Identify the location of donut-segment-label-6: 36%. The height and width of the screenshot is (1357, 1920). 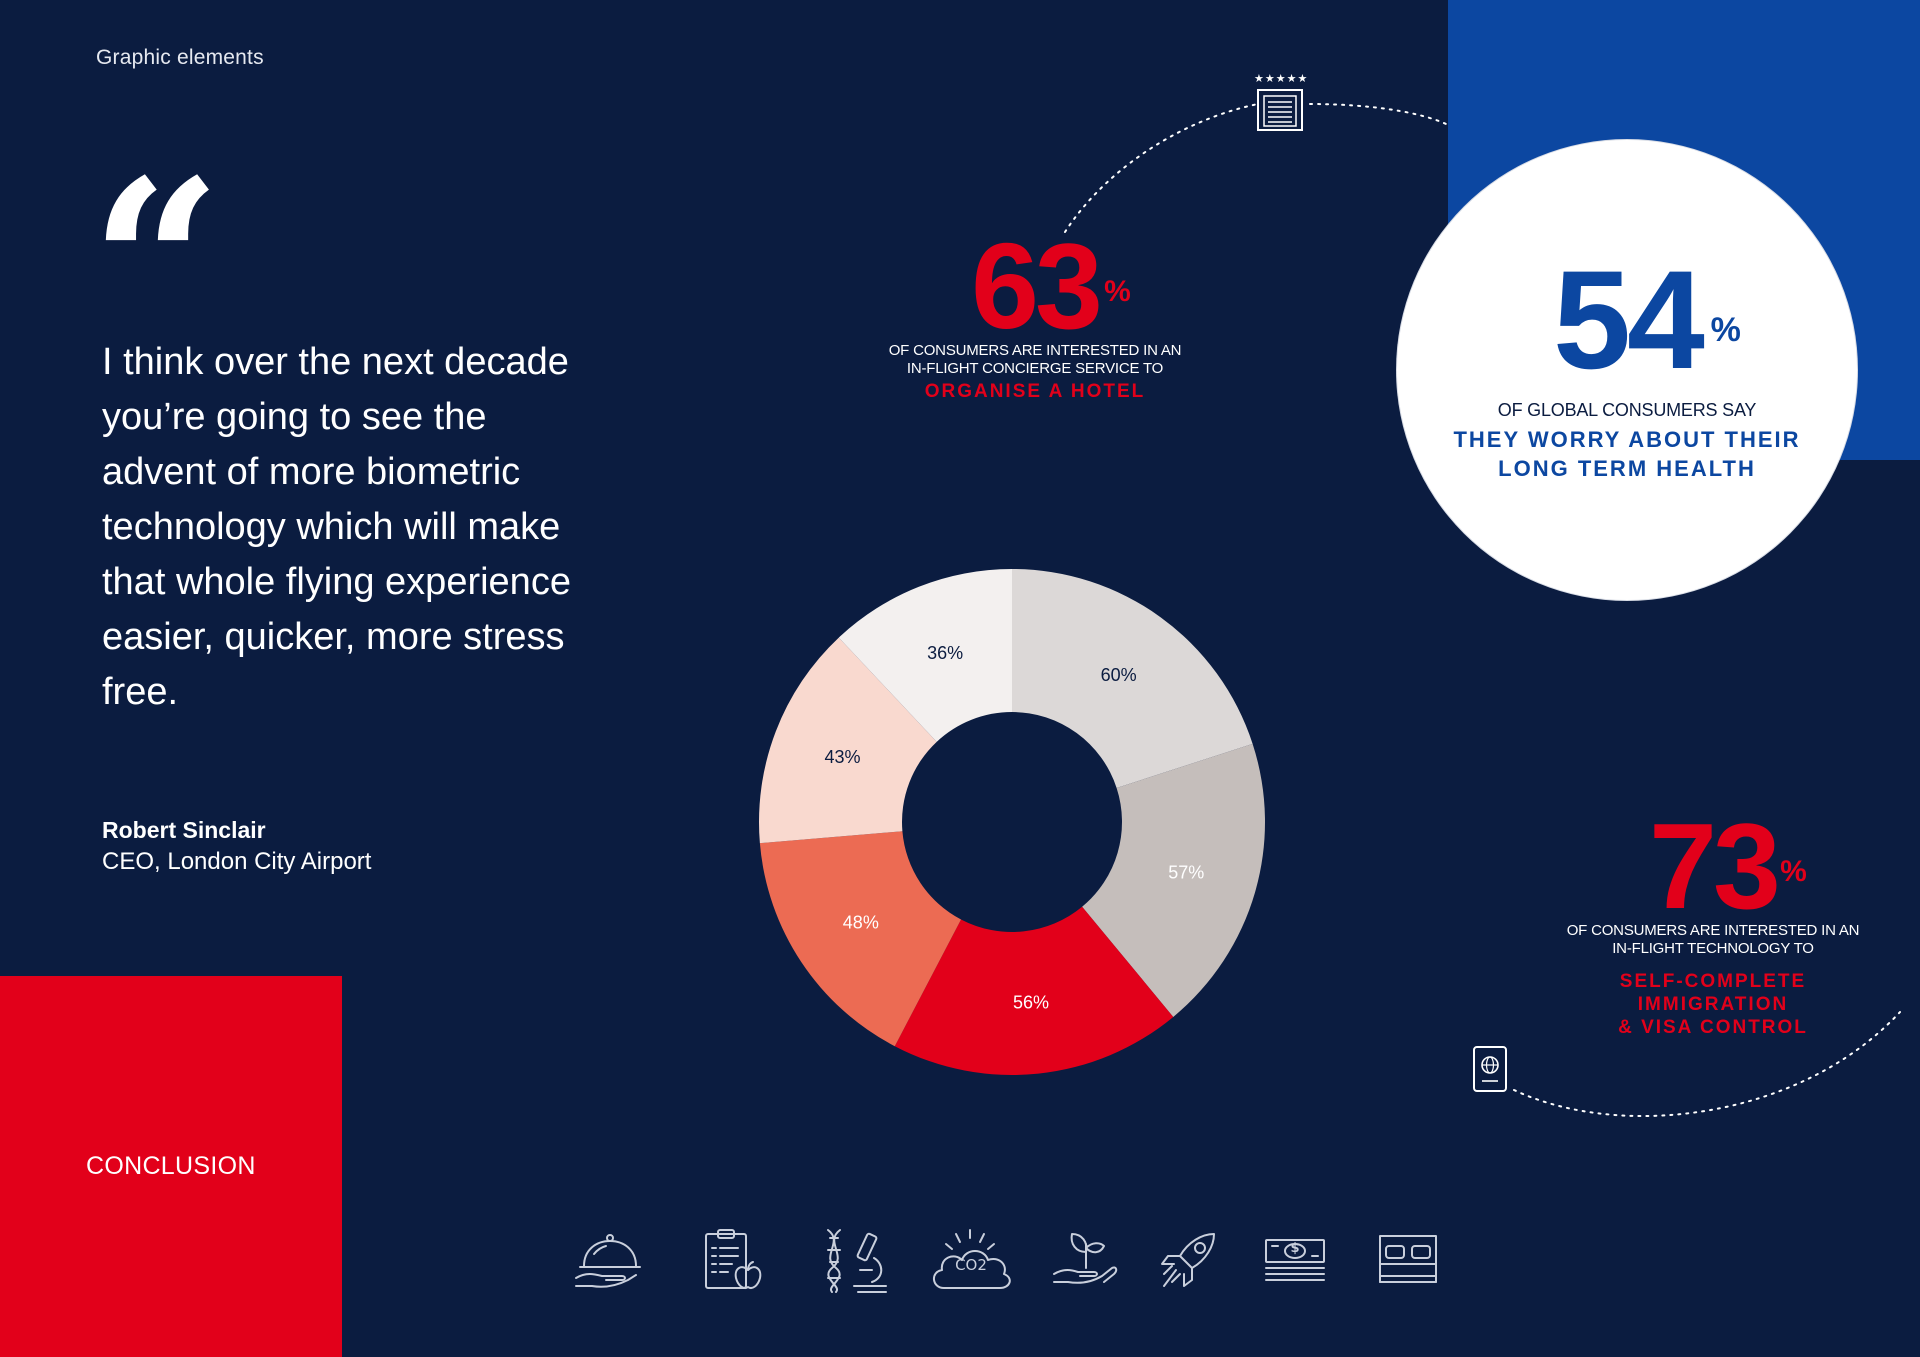
(945, 653).